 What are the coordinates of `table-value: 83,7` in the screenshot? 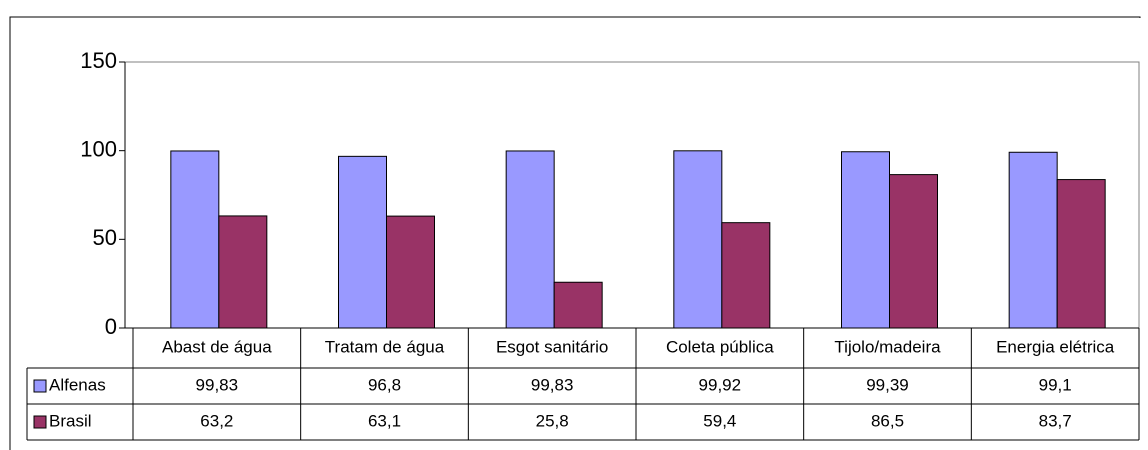 It's located at (1055, 420).